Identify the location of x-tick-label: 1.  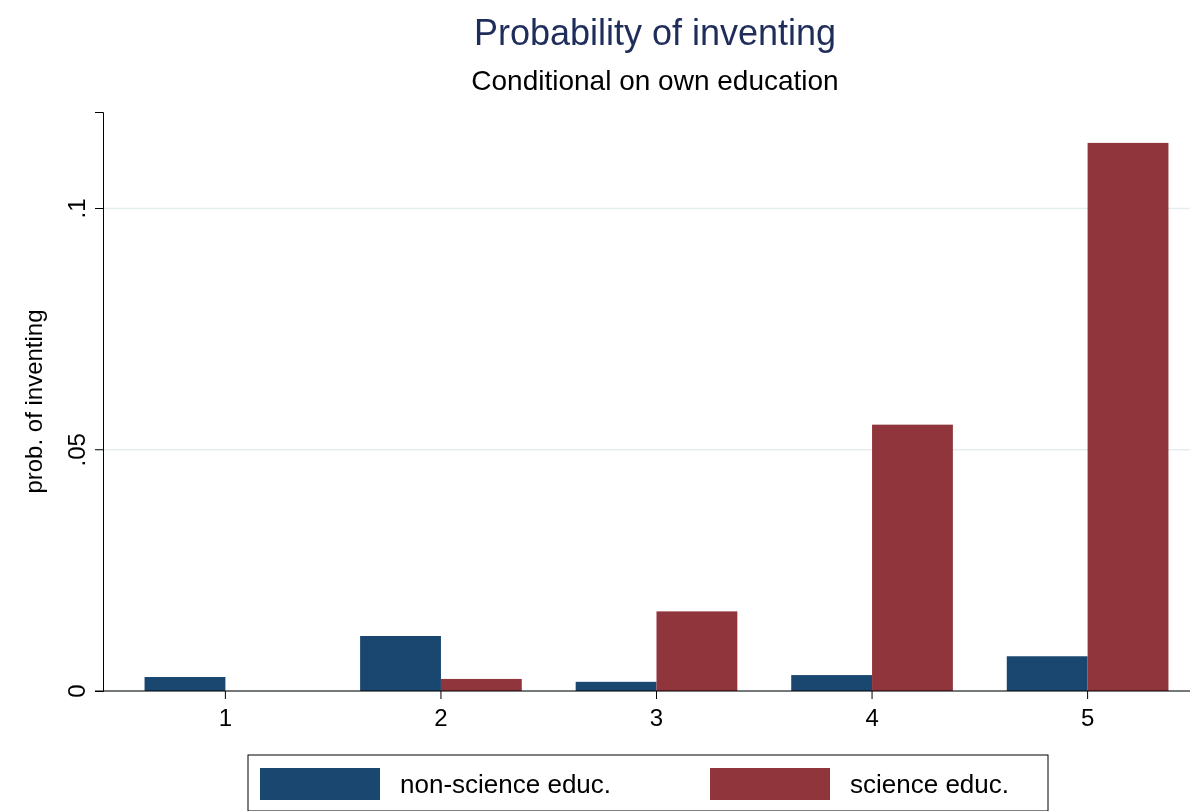
(225, 717).